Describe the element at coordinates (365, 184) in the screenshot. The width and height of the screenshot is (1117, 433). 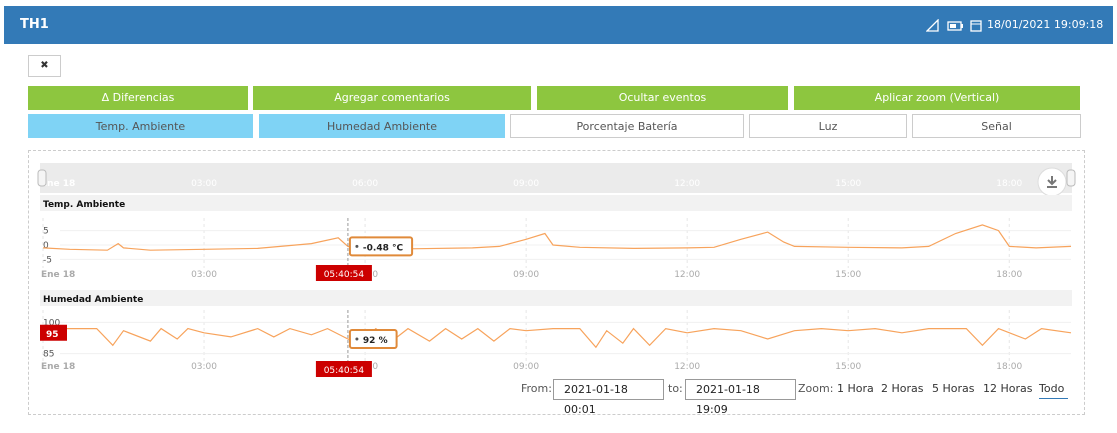
I see `x-tick-label: 06:00` at that location.